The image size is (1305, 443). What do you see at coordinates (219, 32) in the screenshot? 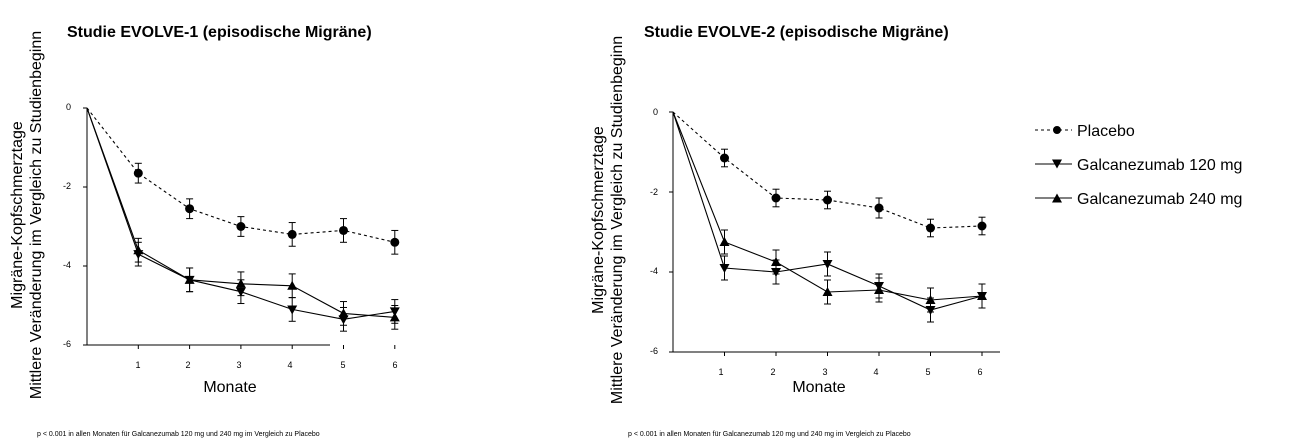
I see `chart-title: Studie EVOLVE-1 (episodische Migräne)` at bounding box center [219, 32].